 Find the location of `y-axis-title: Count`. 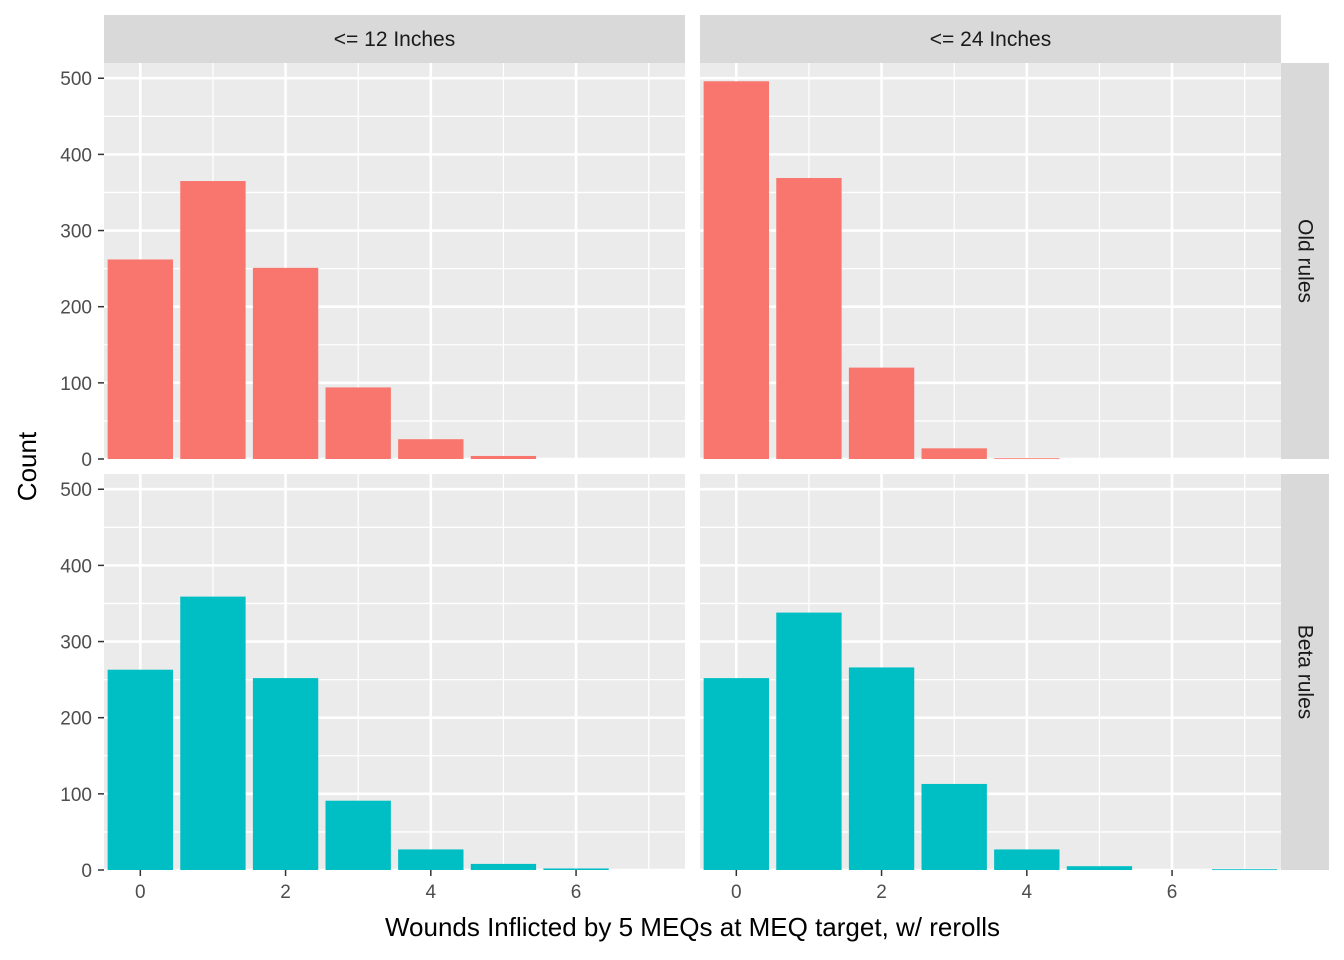

y-axis-title: Count is located at coordinates (27, 466).